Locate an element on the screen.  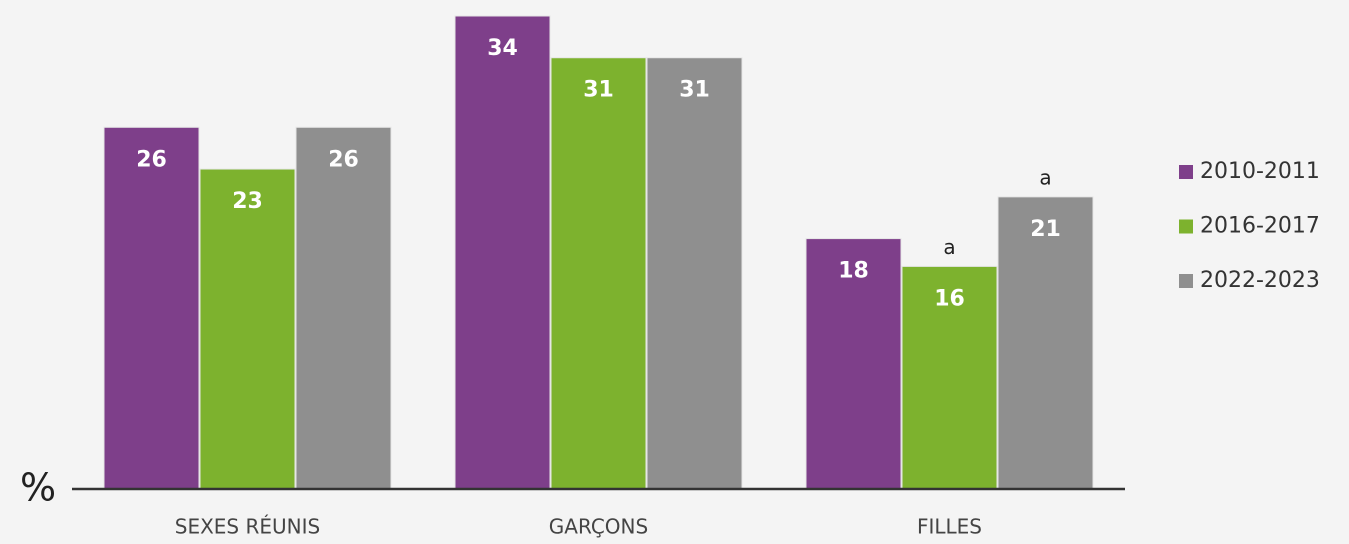
legend-label: 2016-2017 is located at coordinates (1260, 226).